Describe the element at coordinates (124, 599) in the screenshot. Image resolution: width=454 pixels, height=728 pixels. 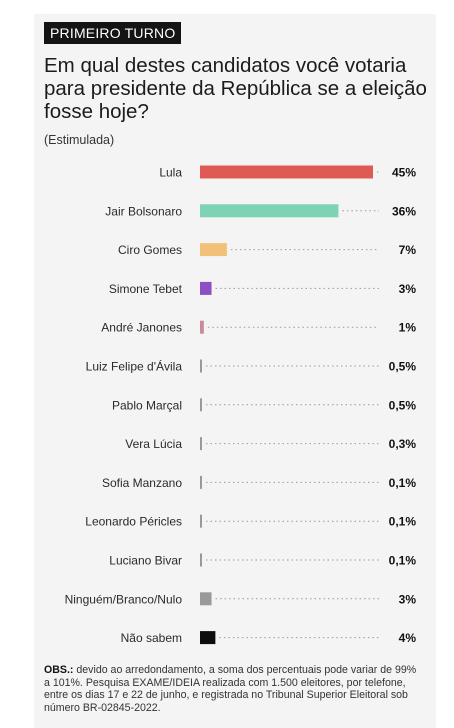
I see `category-label: Ninguém/Branco/Nulo` at that location.